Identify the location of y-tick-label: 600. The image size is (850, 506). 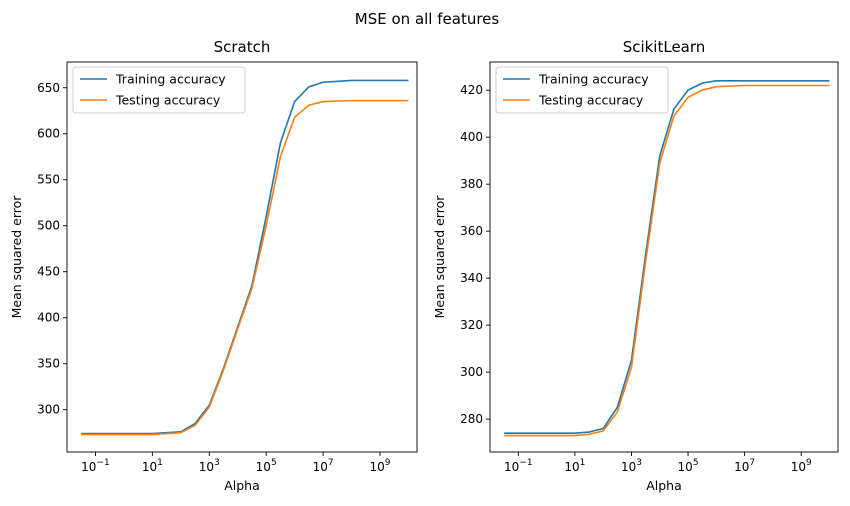
(48, 134).